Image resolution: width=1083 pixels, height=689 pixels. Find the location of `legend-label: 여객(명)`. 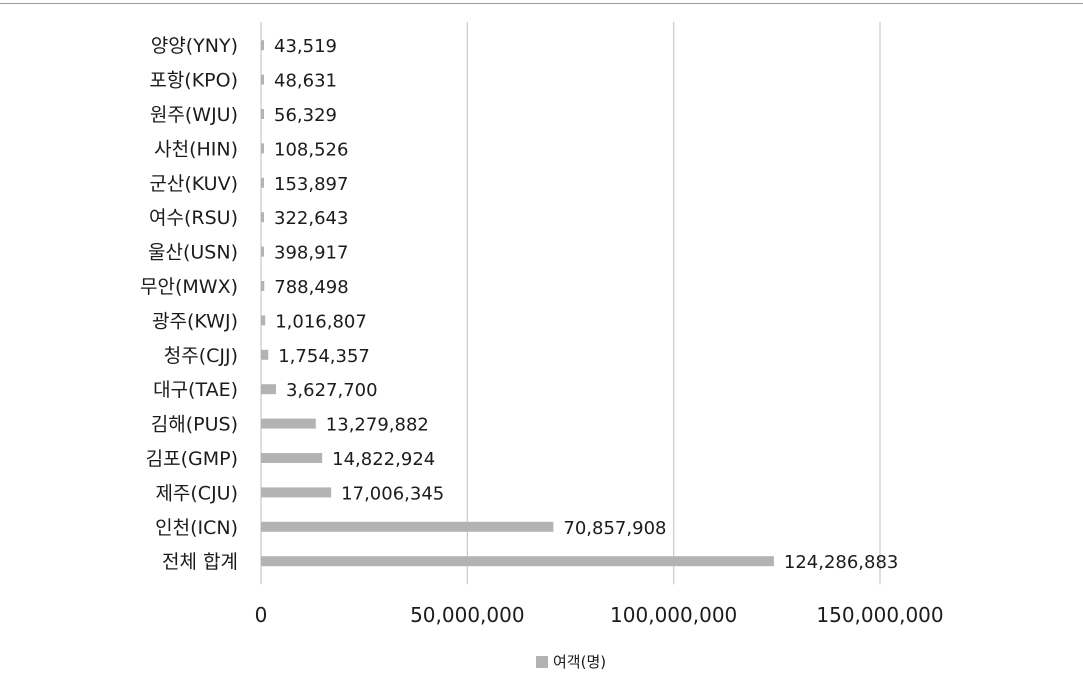

legend-label: 여객(명) is located at coordinates (579, 662).